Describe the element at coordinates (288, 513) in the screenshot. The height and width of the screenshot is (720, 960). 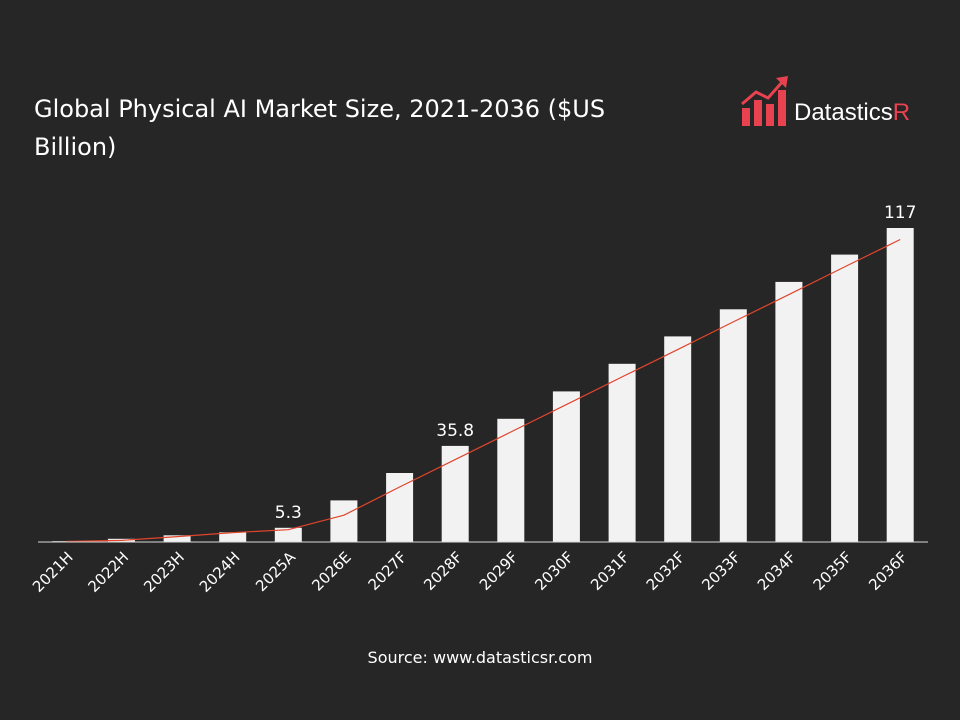
I see `data-label: 5.3` at that location.